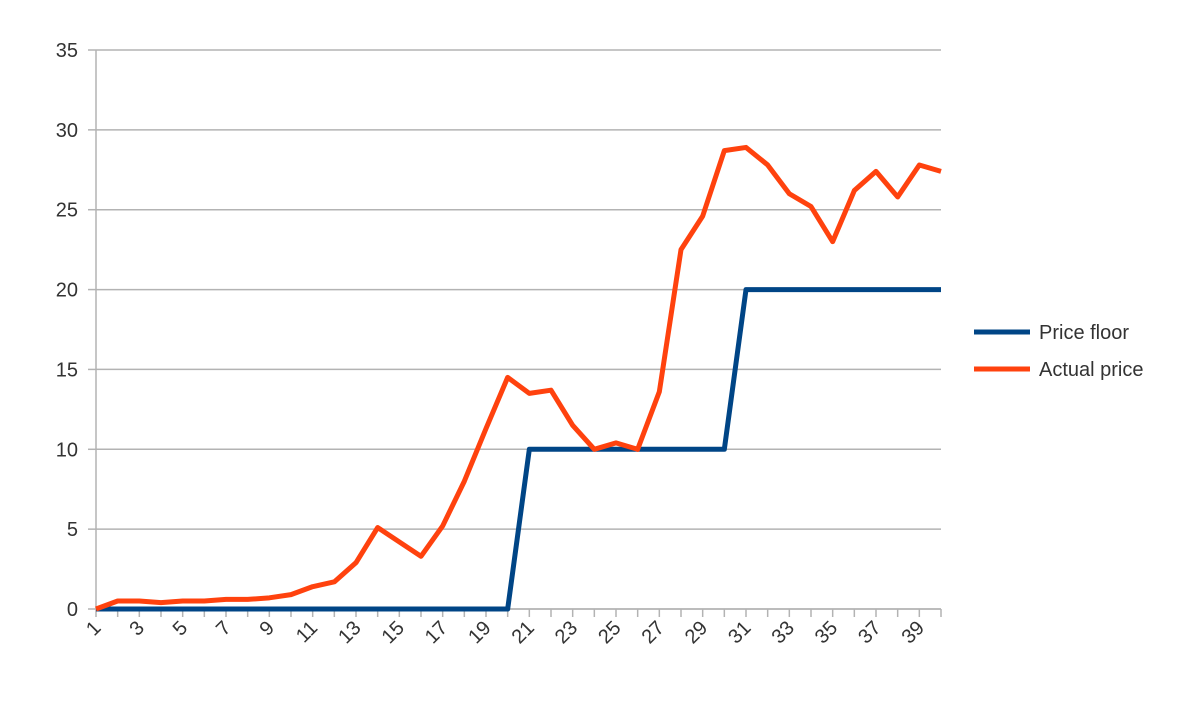 Image resolution: width=1200 pixels, height=727 pixels. What do you see at coordinates (653, 632) in the screenshot?
I see `x-tick-label: 27` at bounding box center [653, 632].